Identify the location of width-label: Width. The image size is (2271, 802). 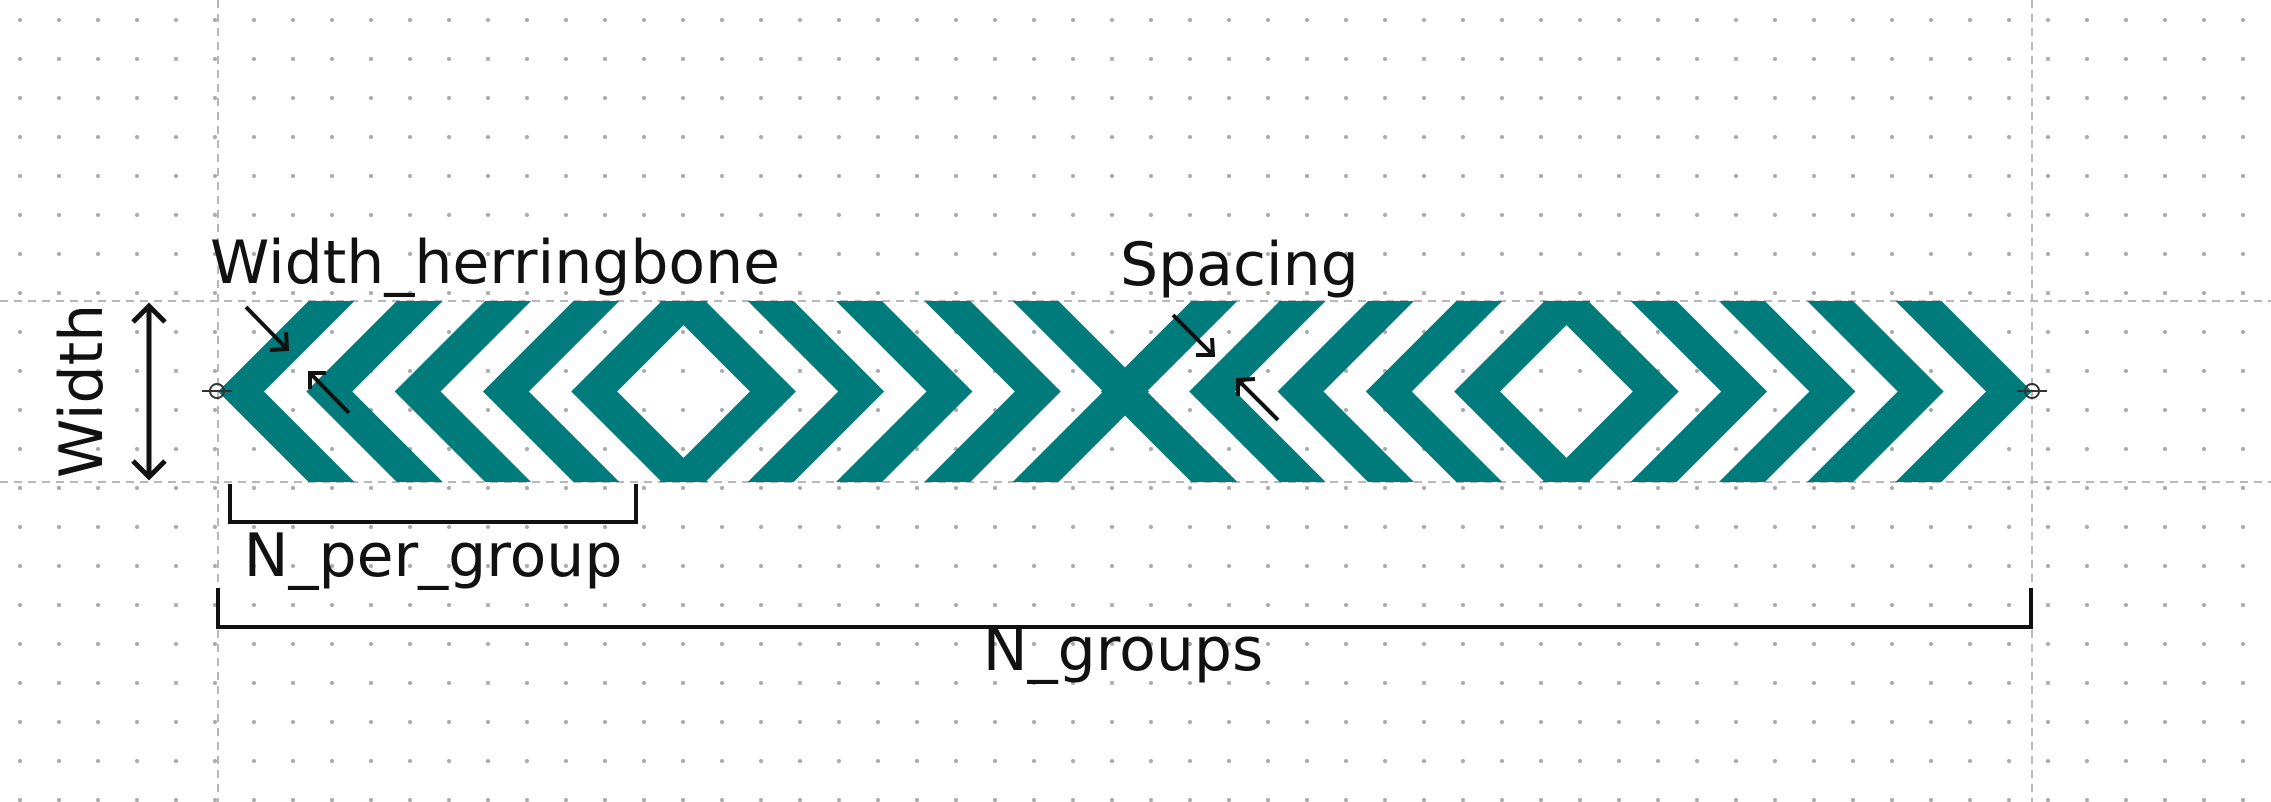
(82, 391).